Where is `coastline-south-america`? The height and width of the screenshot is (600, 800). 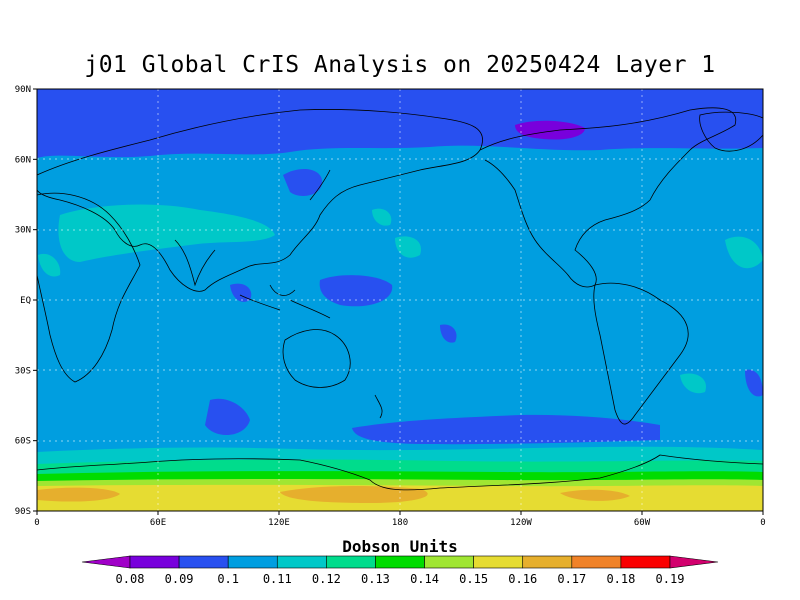
coastline-south-america is located at coordinates (641, 353).